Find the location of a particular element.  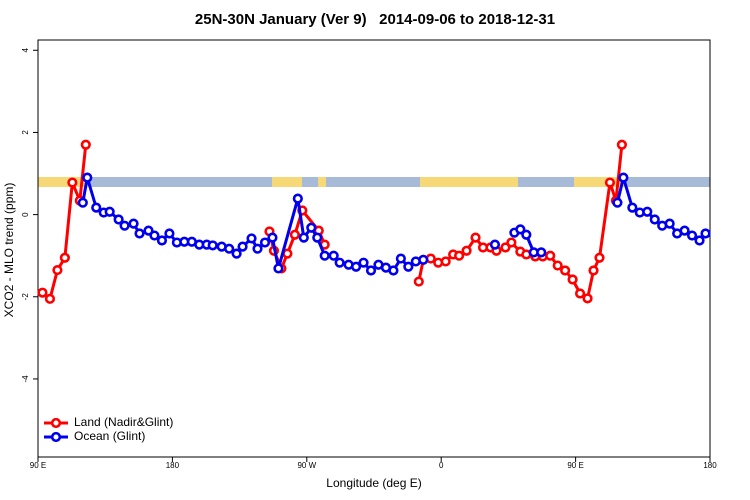

y-tick-label: -2 is located at coordinates (25, 297).